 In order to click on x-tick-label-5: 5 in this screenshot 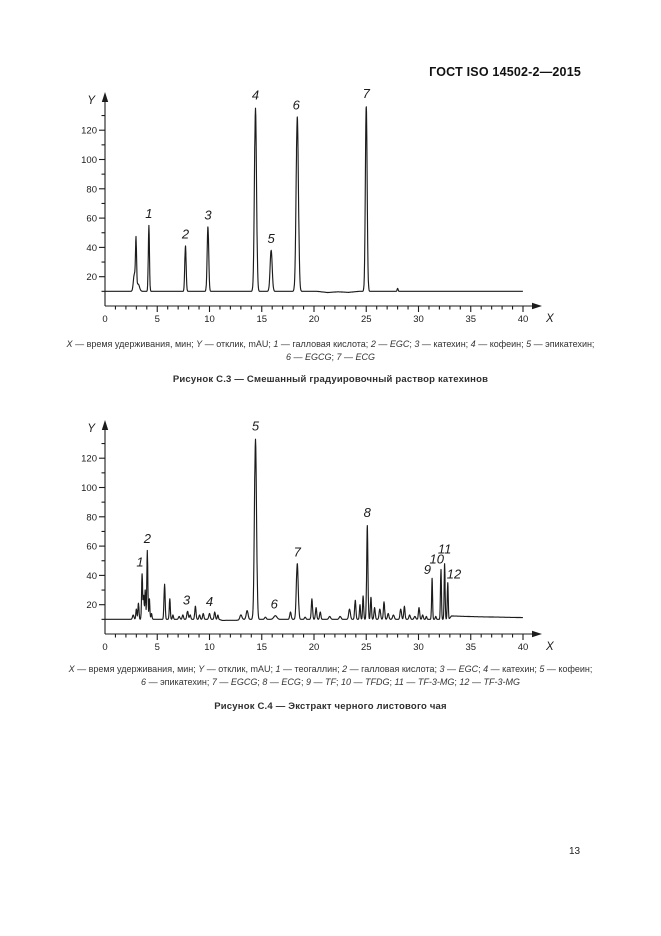, I will do `click(157, 319)`.